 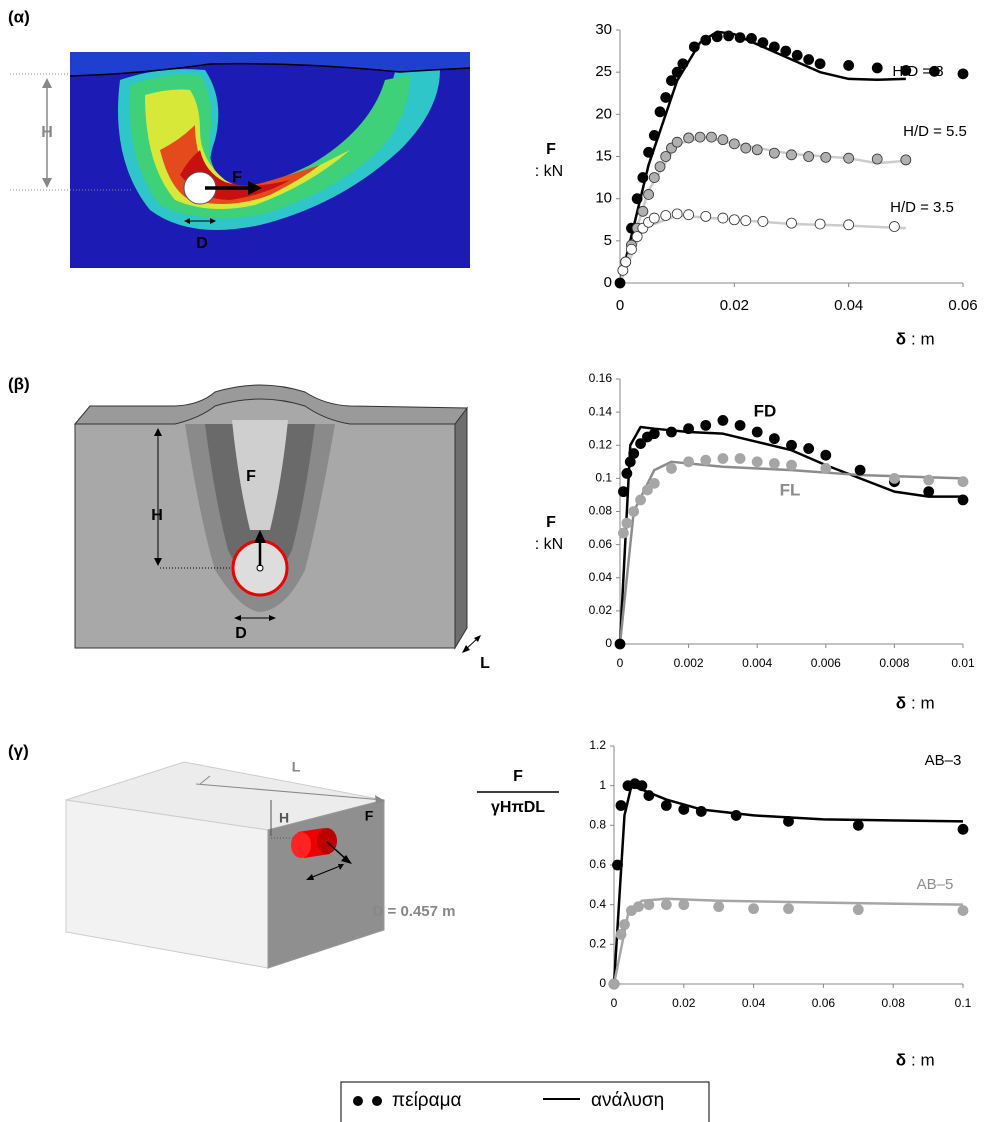 I want to click on y-tick-label: 0.04, so click(x=601, y=577).